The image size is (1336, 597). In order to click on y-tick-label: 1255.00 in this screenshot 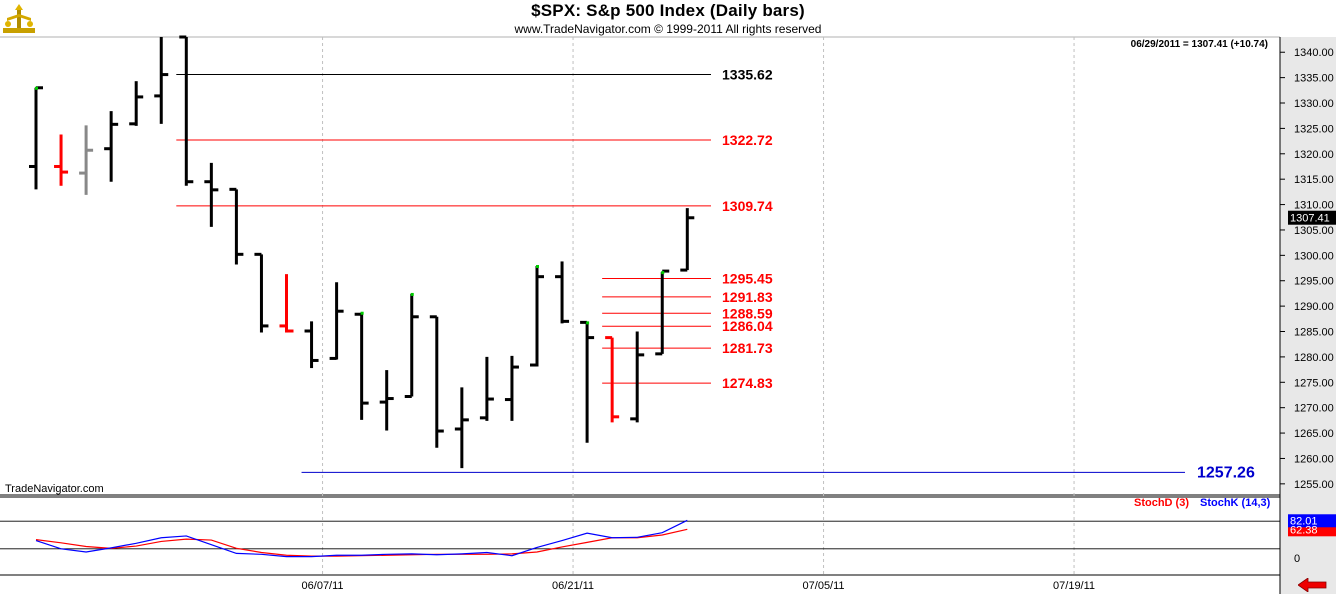, I will do `click(1314, 485)`.